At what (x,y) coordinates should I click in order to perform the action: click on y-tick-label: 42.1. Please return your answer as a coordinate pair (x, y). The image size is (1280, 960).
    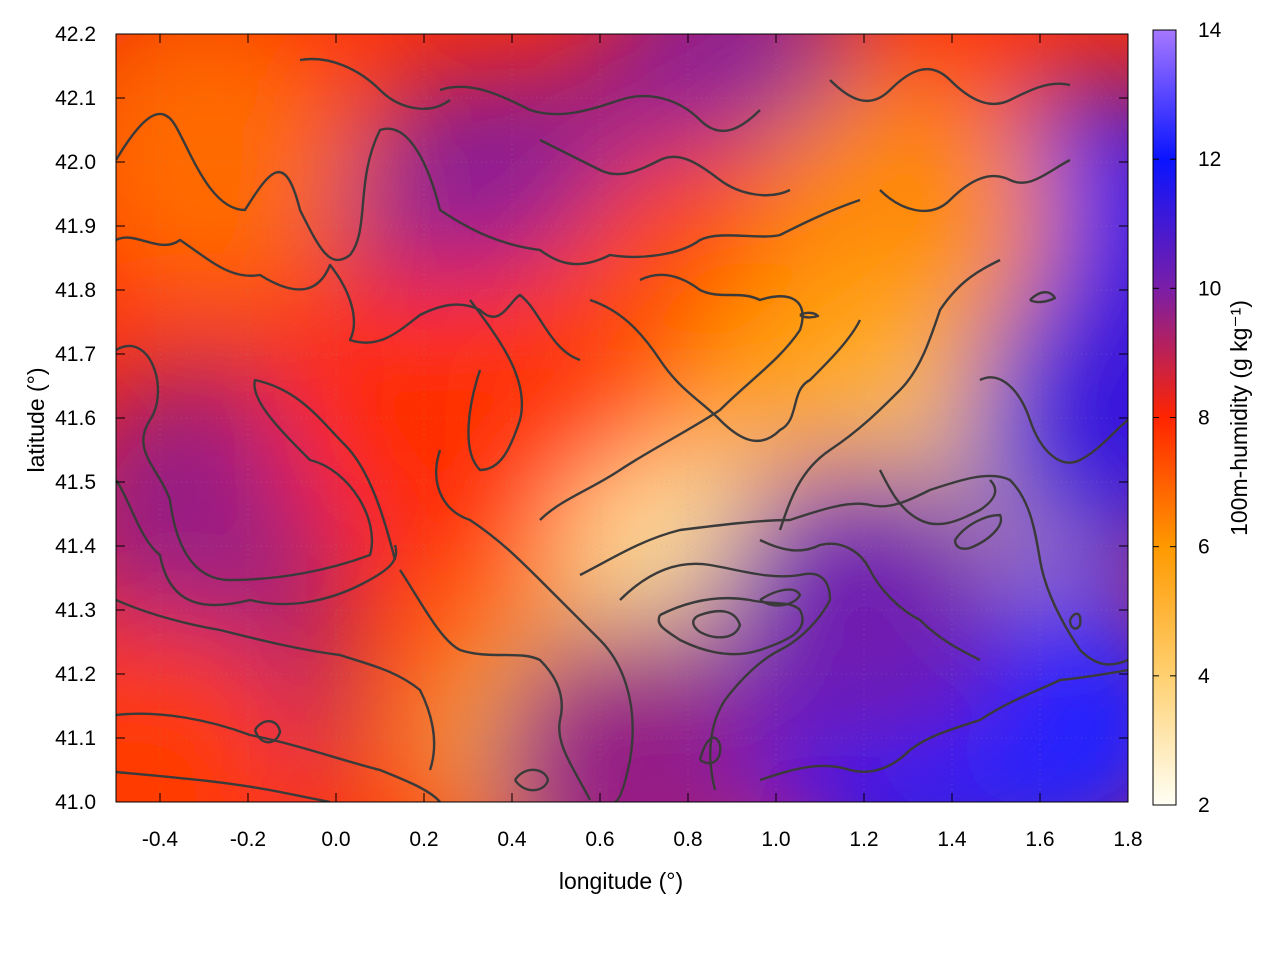
    Looking at the image, I should click on (75, 98).